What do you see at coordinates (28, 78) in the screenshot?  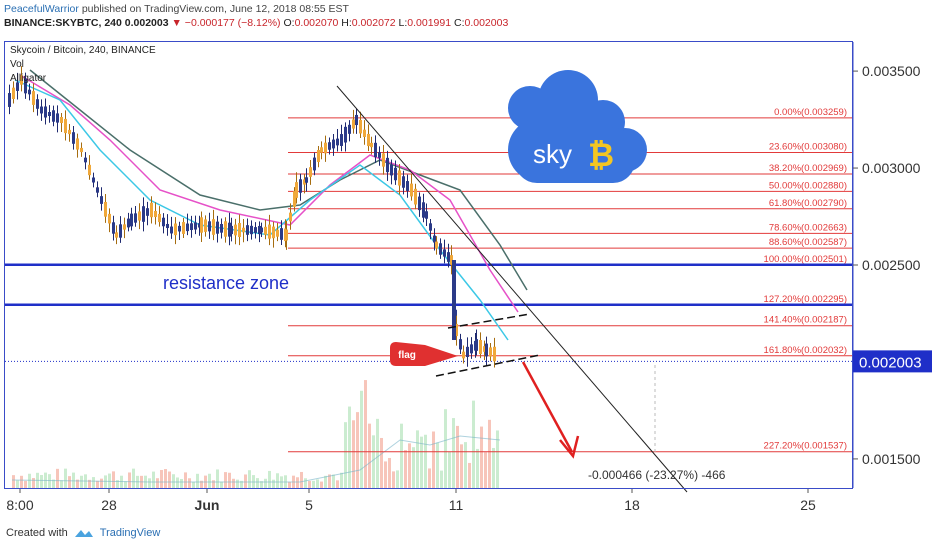 I see `indicator-alligator: Alligator` at bounding box center [28, 78].